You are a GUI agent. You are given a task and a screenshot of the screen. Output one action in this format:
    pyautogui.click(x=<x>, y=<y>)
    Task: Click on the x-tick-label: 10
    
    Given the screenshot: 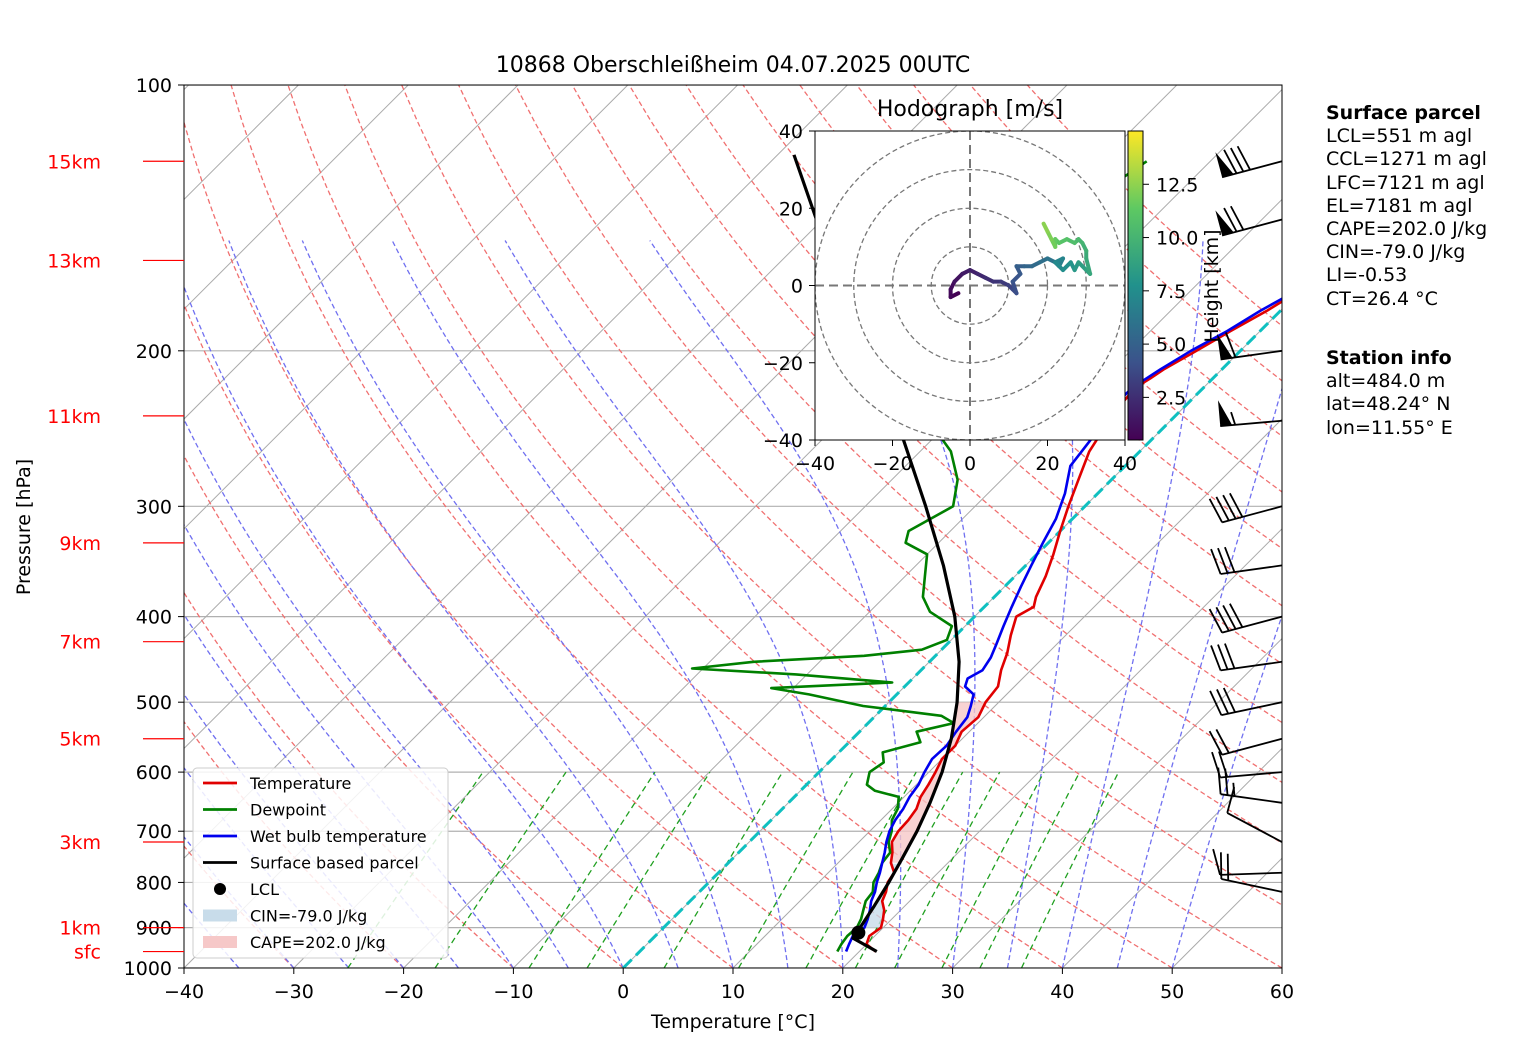 What is the action you would take?
    pyautogui.click(x=733, y=992)
    